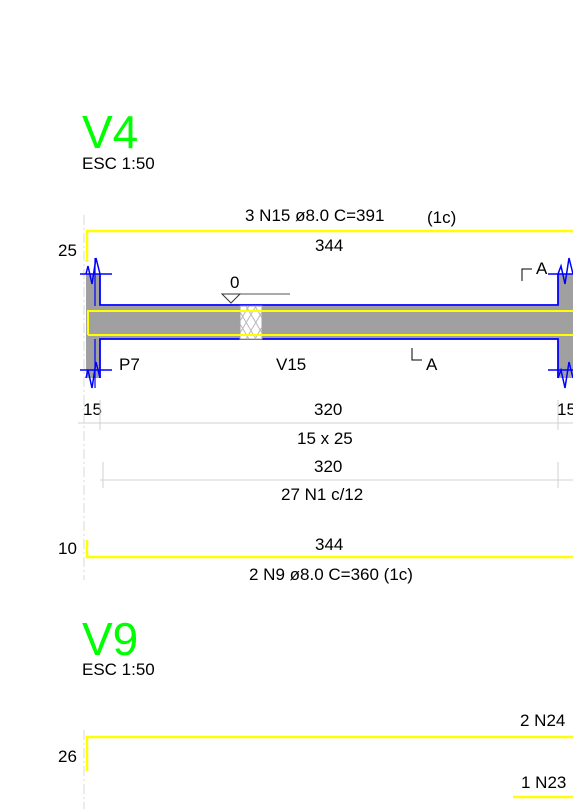  I want to click on level-mark: 0, so click(234, 282).